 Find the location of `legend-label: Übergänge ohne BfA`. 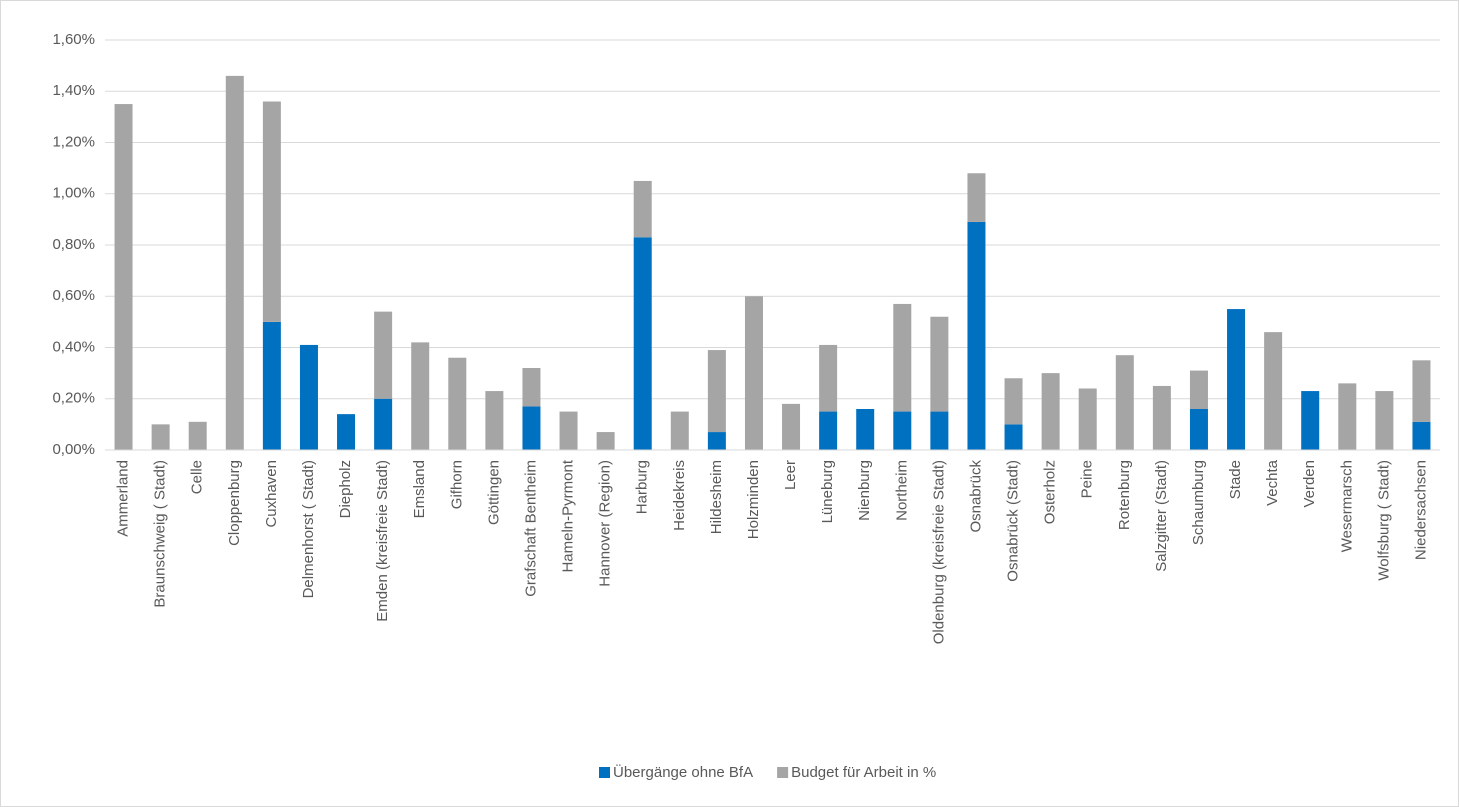

legend-label: Übergänge ohne BfA is located at coordinates (683, 772).